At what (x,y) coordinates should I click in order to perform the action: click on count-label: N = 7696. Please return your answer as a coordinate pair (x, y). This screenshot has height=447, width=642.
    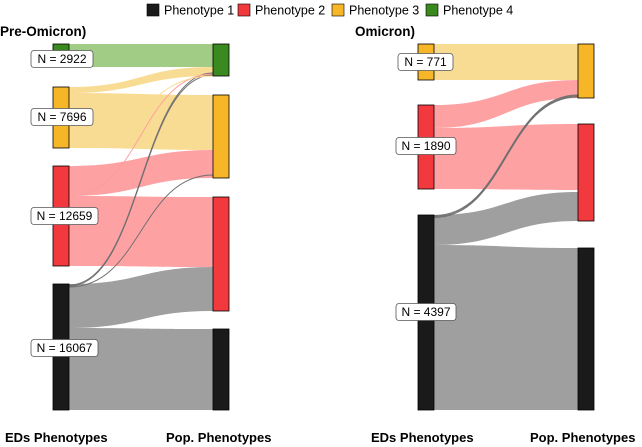
    Looking at the image, I should click on (61, 117).